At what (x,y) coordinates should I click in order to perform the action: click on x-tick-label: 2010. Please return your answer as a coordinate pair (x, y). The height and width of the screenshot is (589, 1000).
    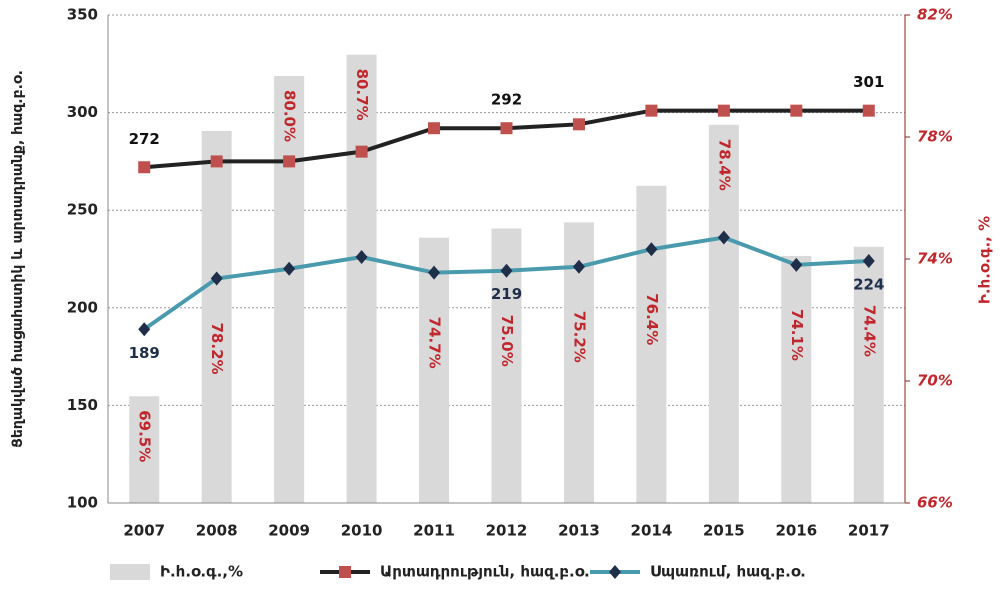
    Looking at the image, I should click on (362, 531).